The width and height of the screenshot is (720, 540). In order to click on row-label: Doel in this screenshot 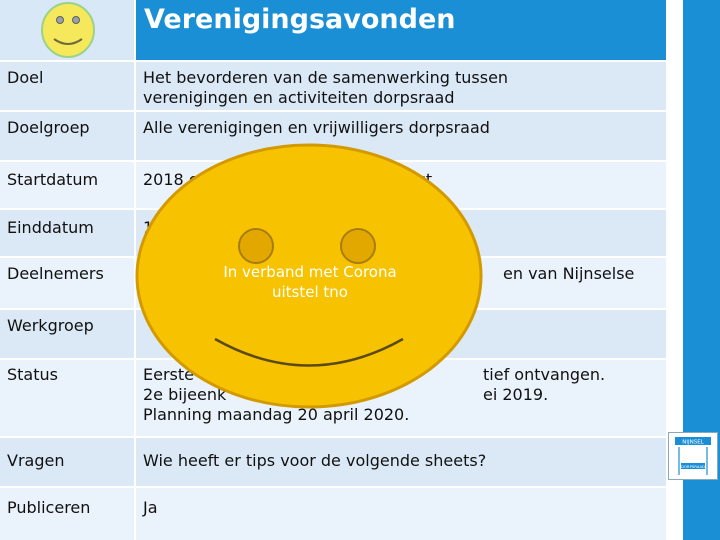, I will do `click(25, 77)`.